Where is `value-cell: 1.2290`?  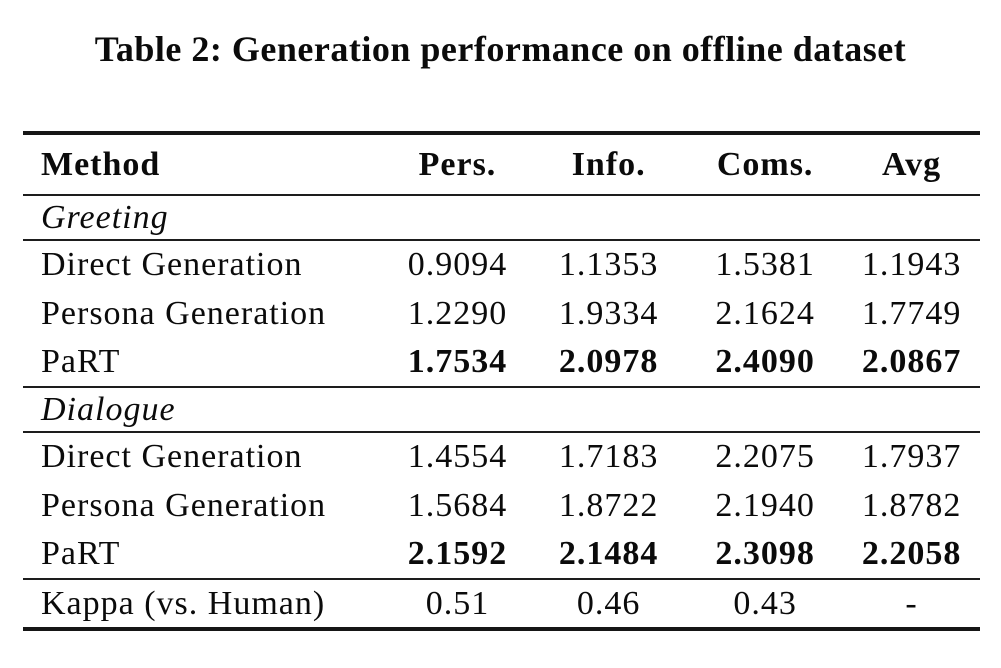 value-cell: 1.2290 is located at coordinates (457, 313).